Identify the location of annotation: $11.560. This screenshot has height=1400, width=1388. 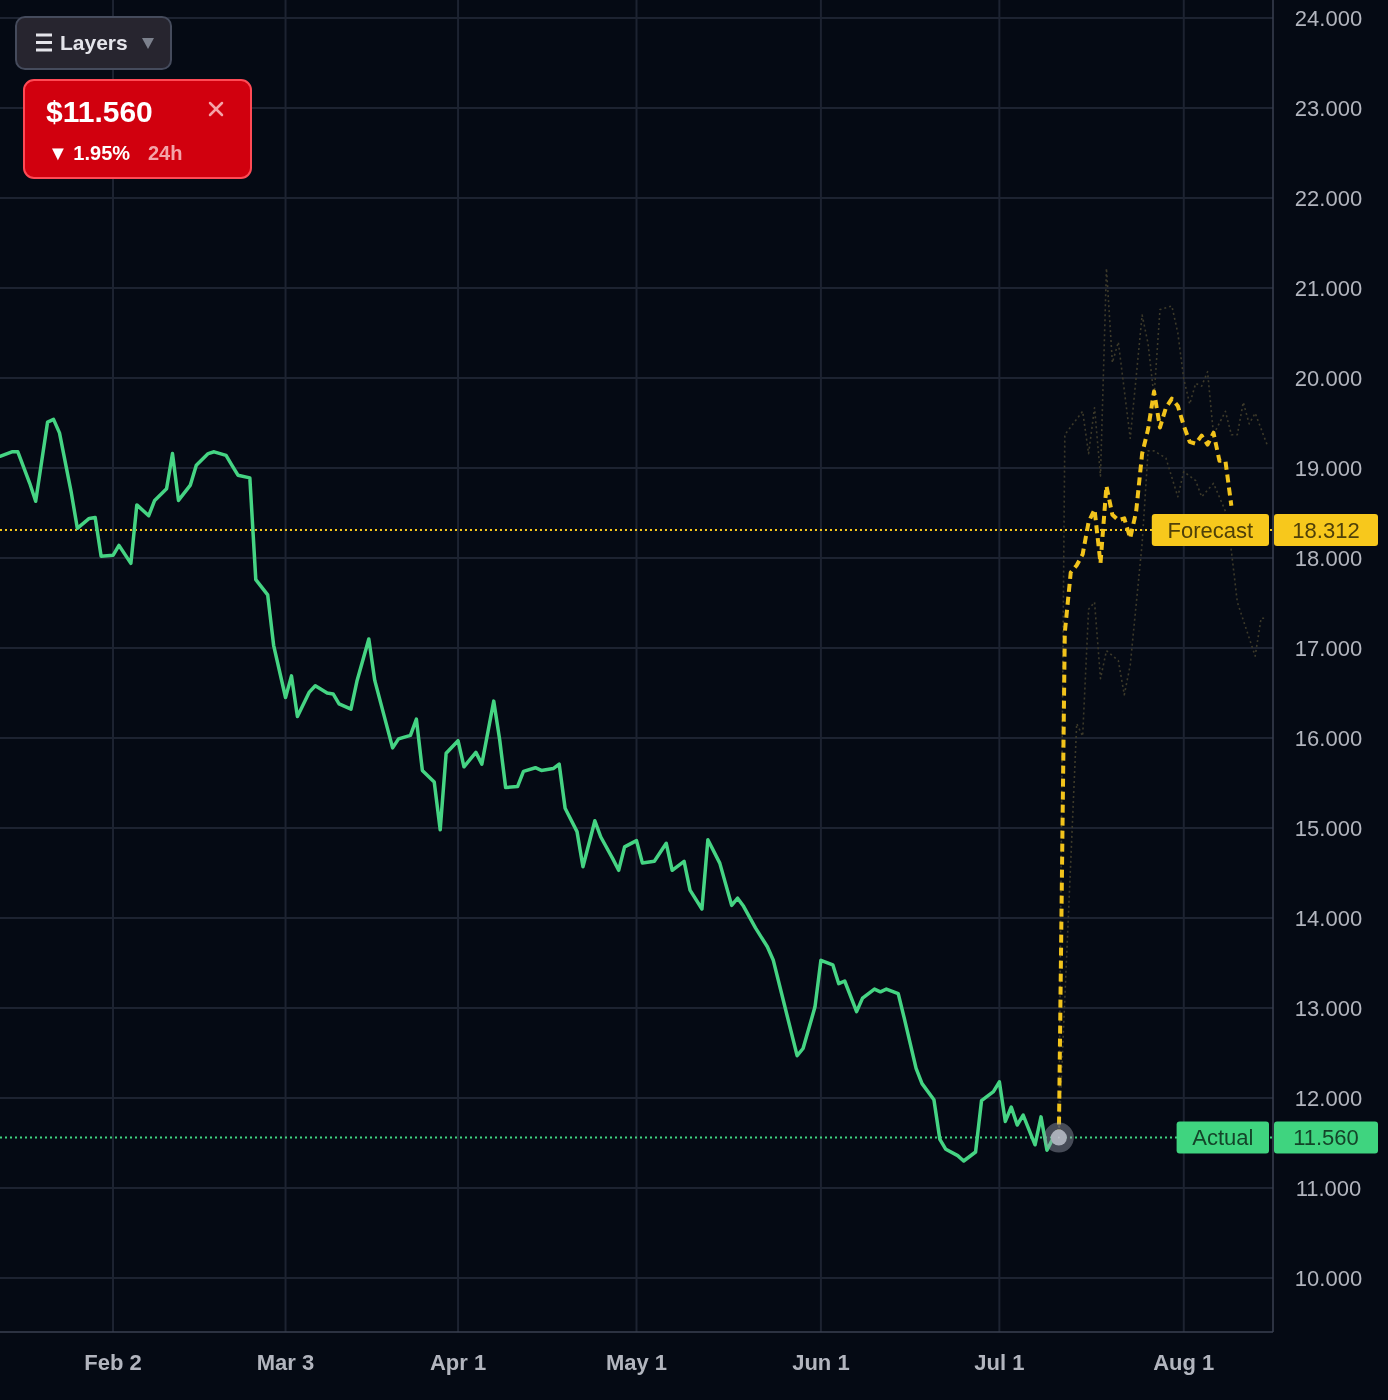
(99, 111).